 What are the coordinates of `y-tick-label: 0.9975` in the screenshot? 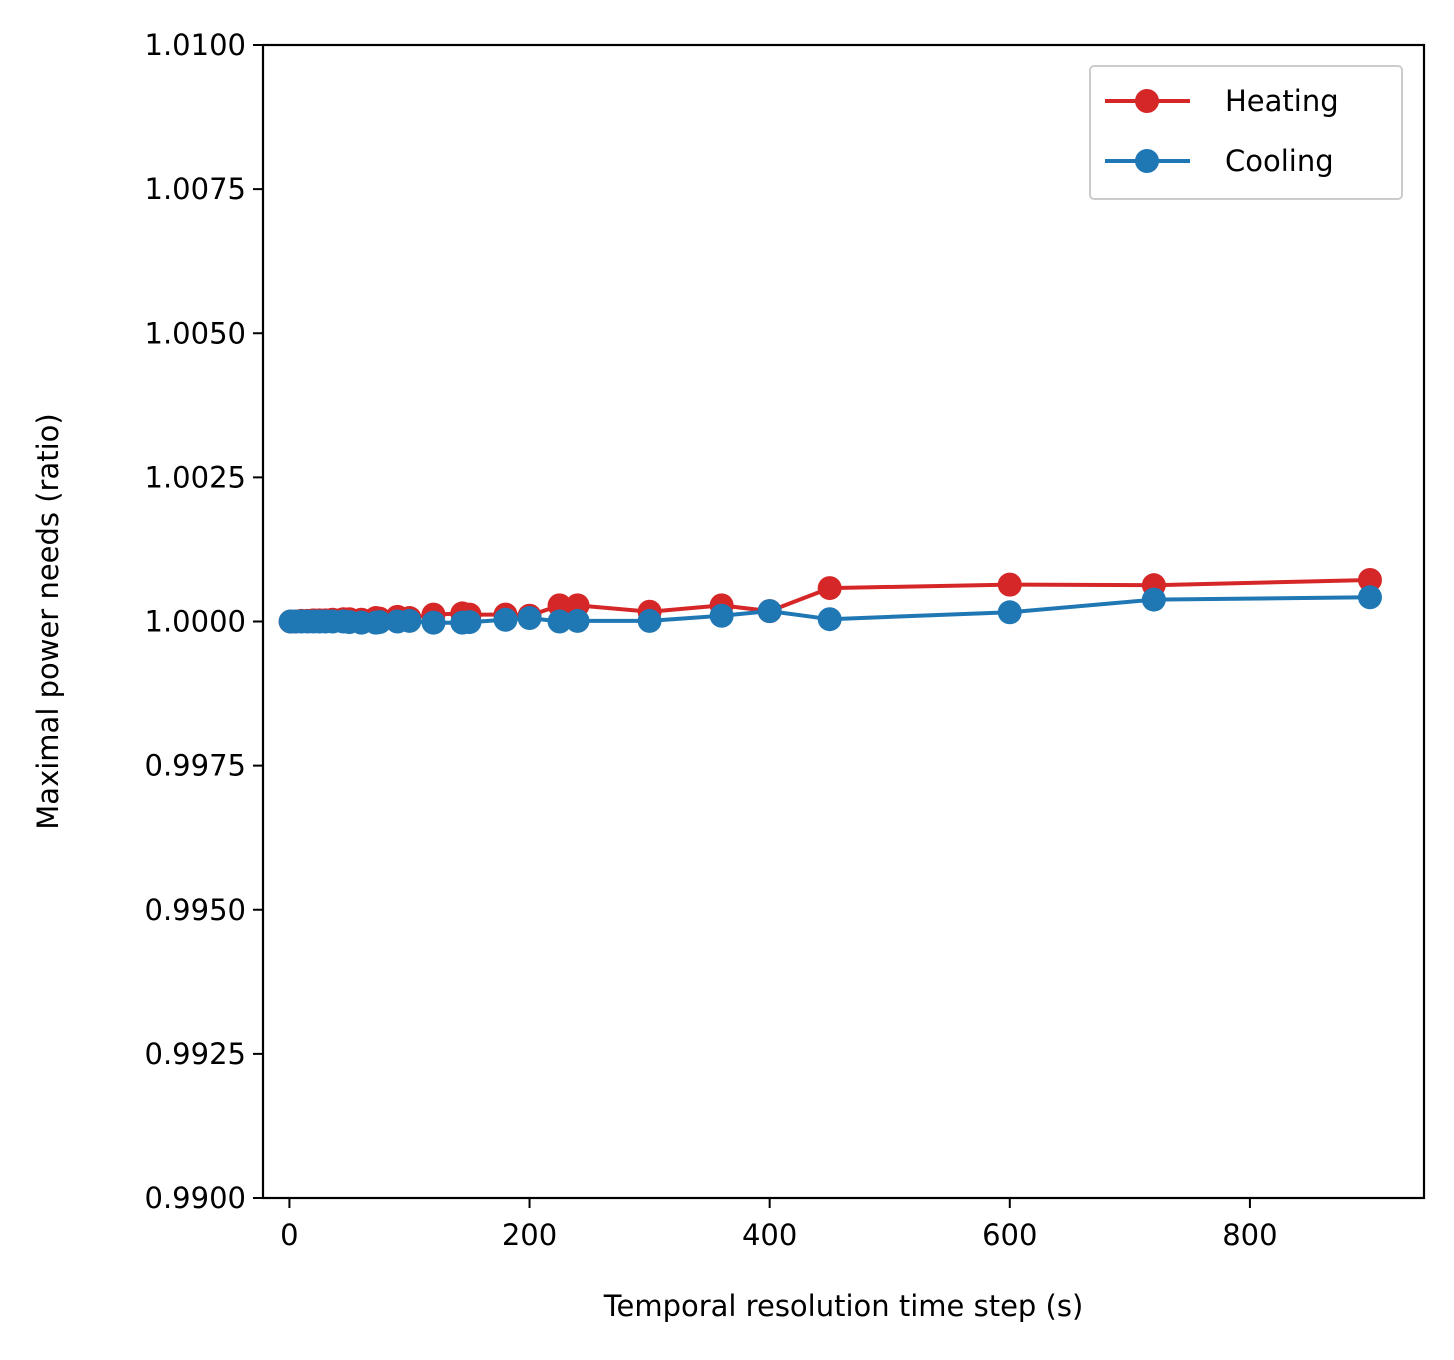 It's located at (195, 766).